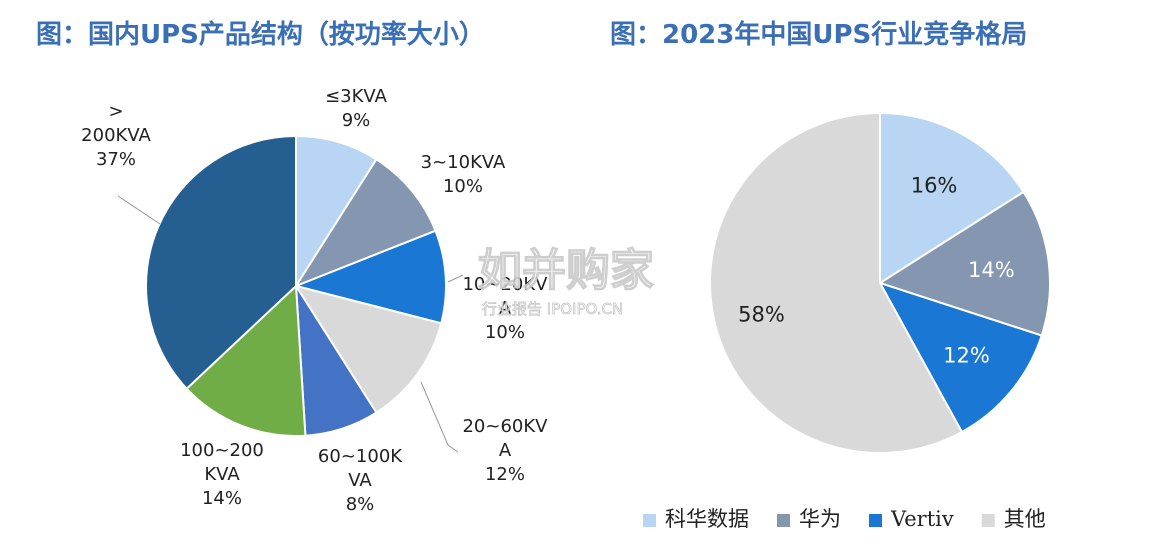 The width and height of the screenshot is (1160, 554). I want to click on pie-left-label-line: 12%, so click(505, 474).